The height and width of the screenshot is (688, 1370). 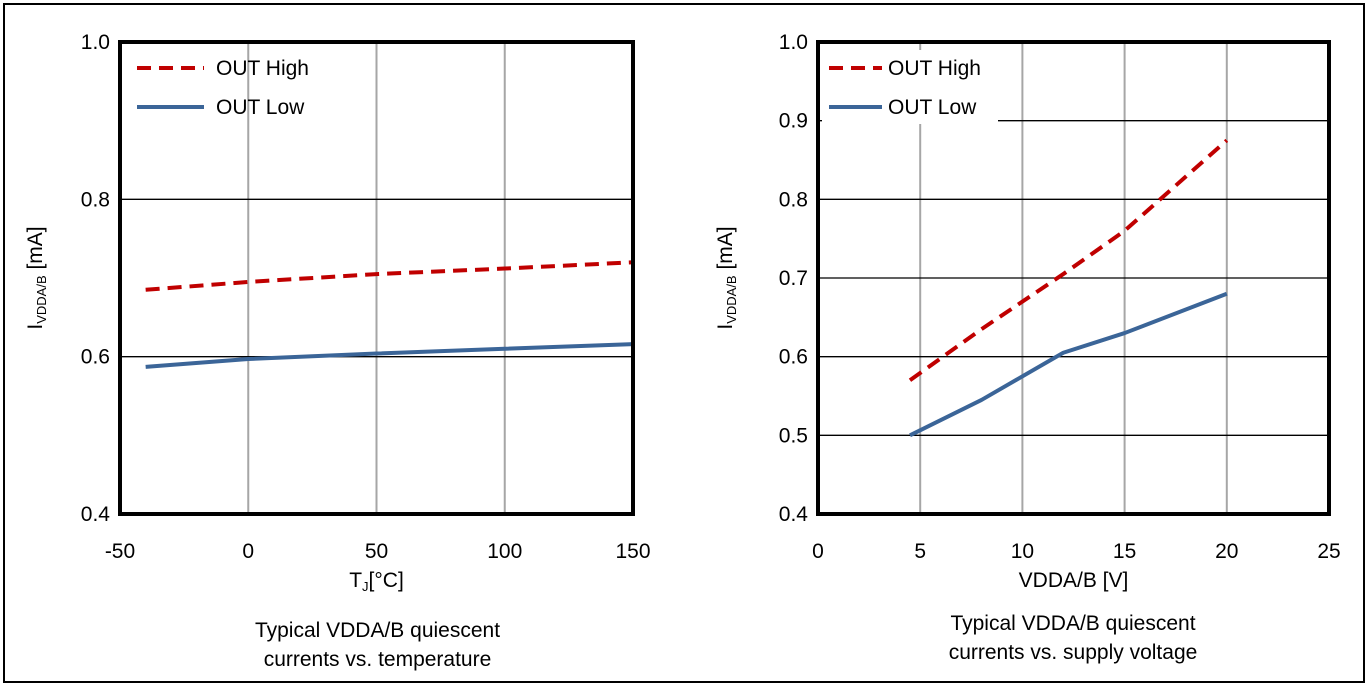 What do you see at coordinates (504, 551) in the screenshot?
I see `x-tick-label: 100` at bounding box center [504, 551].